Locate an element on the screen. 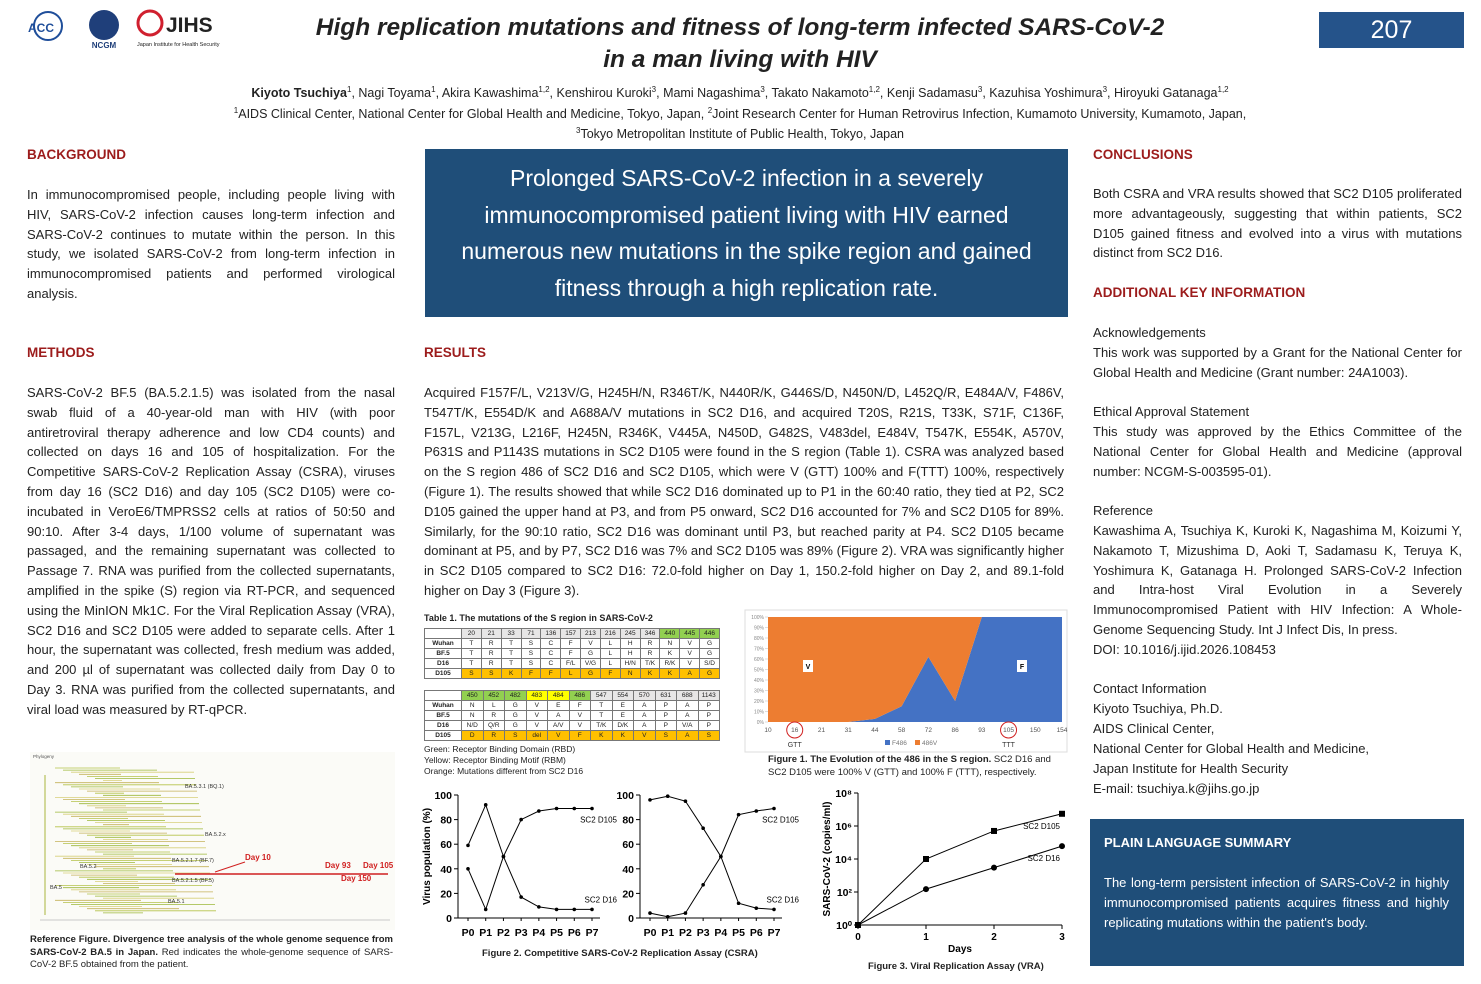  author-affiliation: 1,2 is located at coordinates (1223, 89).